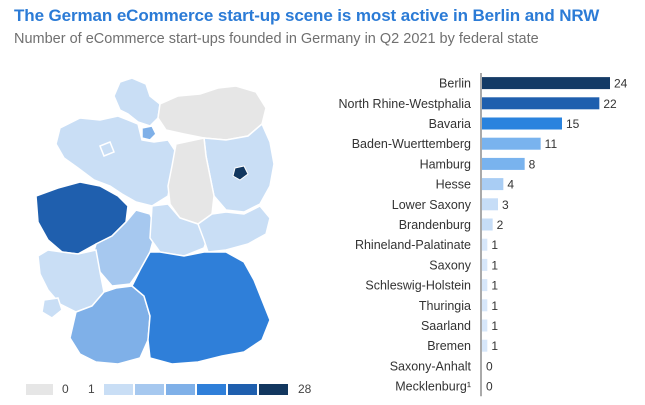  What do you see at coordinates (573, 124) in the screenshot?
I see `value-label: 15` at bounding box center [573, 124].